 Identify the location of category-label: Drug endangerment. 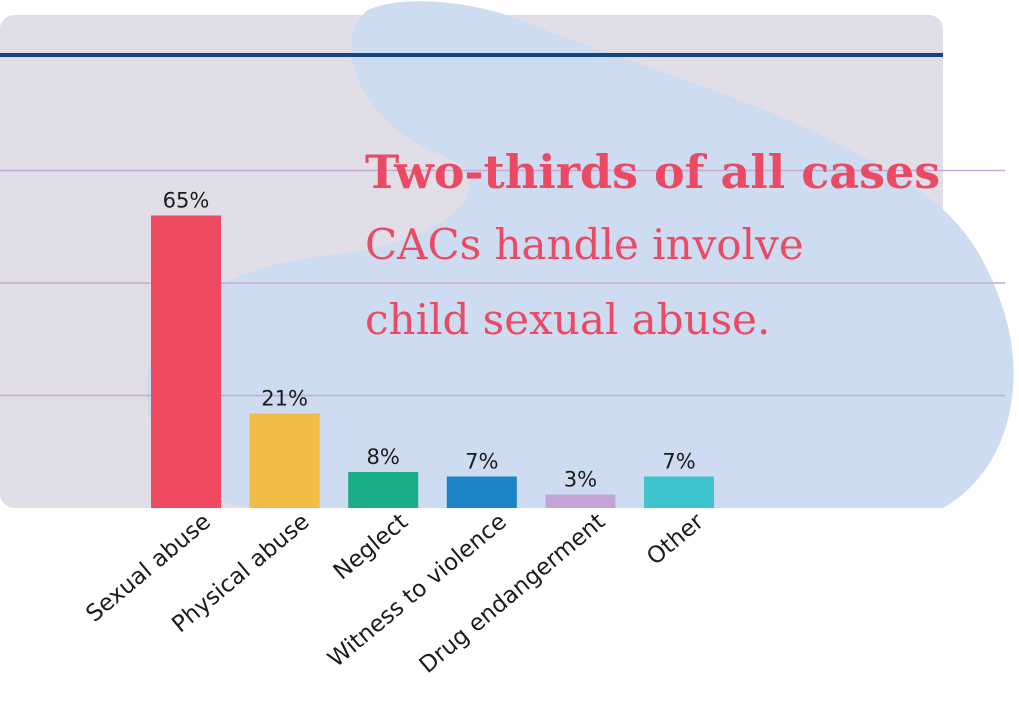
(513, 594).